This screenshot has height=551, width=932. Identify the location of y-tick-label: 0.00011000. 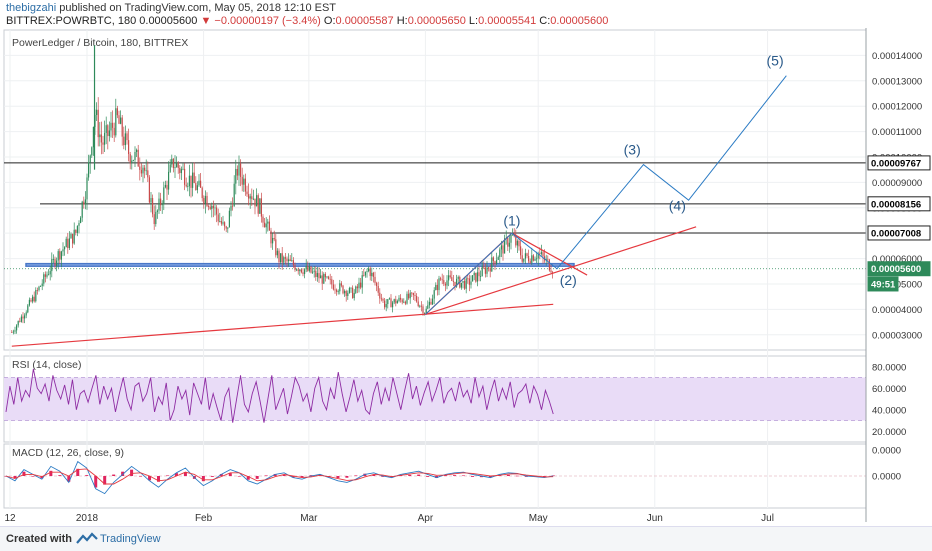
(897, 132).